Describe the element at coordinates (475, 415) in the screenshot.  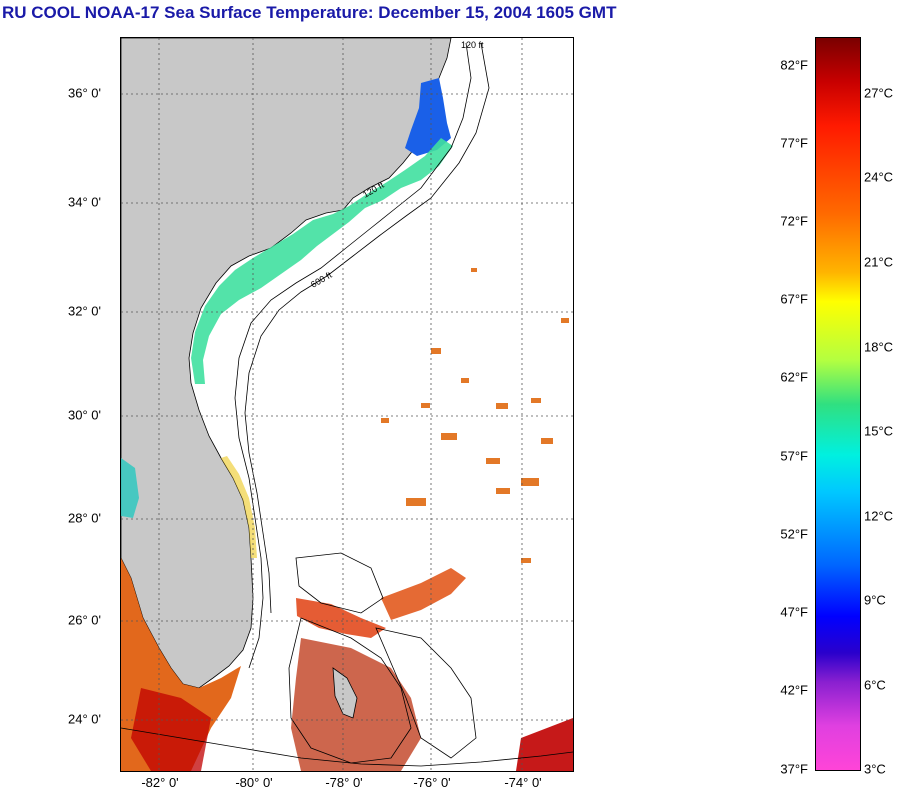
I see `offshore-sst-patches` at that location.